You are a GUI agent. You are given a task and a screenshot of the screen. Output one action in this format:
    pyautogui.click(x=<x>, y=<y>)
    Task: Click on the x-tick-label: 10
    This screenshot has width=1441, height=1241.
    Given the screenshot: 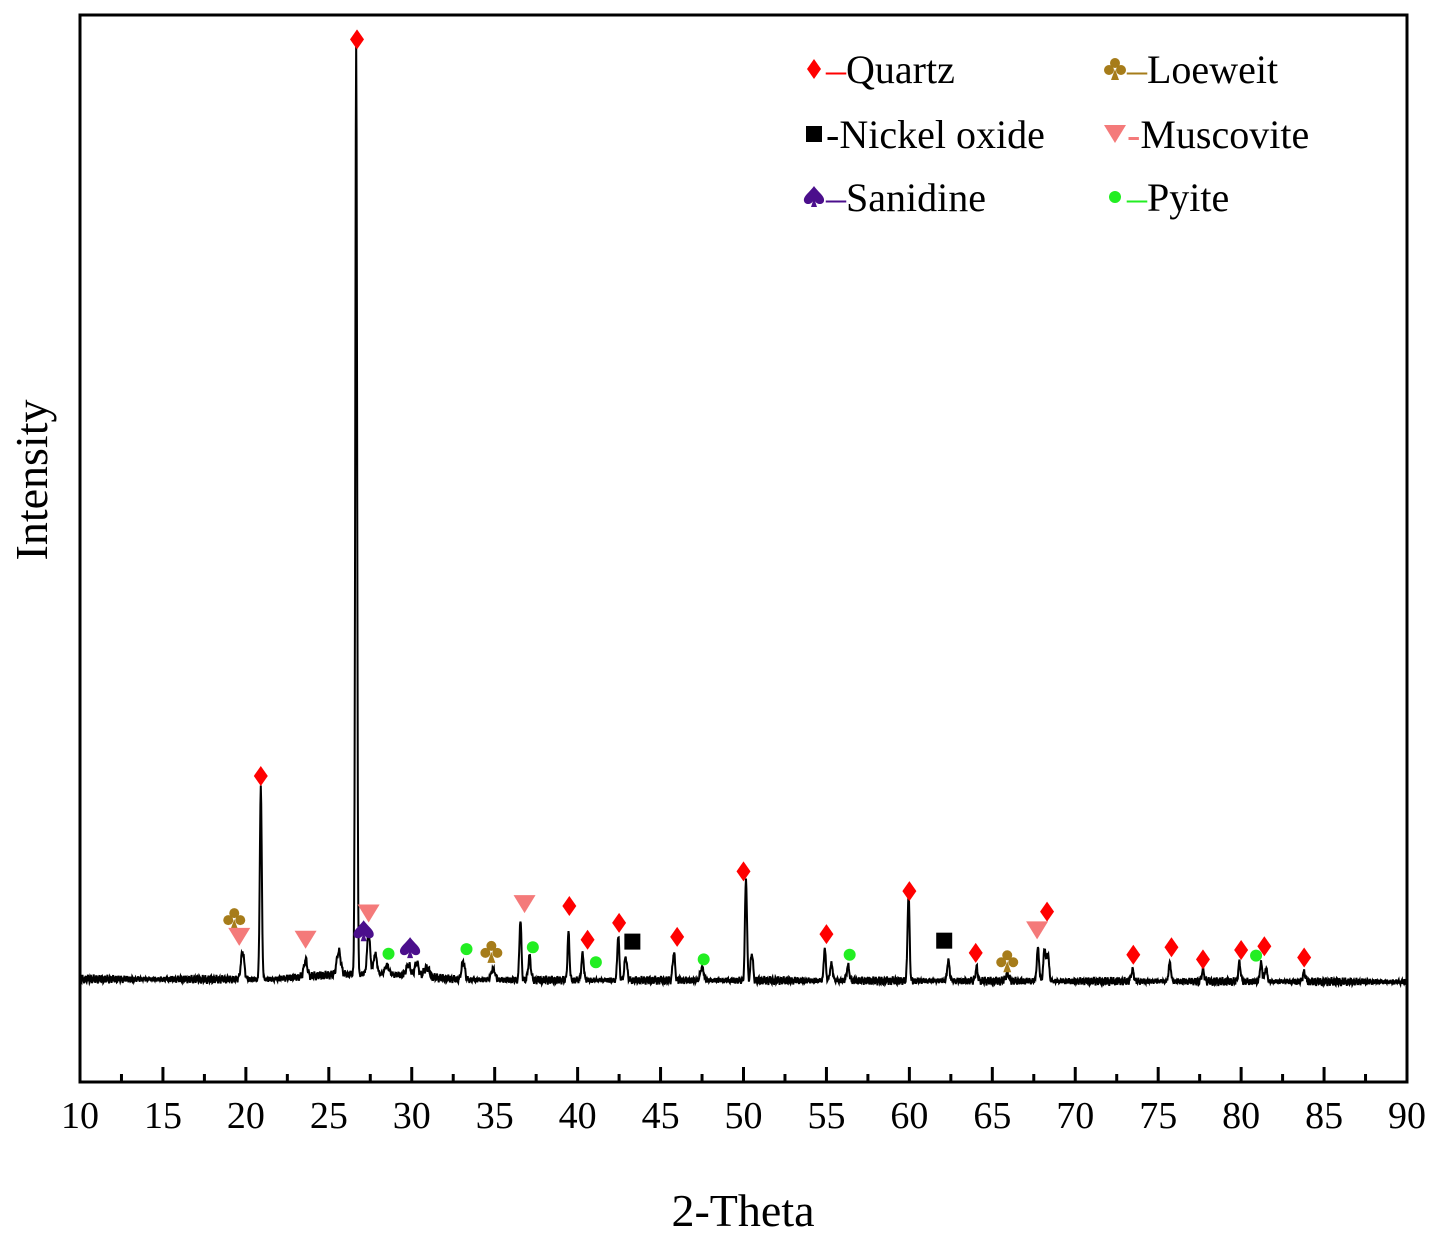 What is the action you would take?
    pyautogui.click(x=80, y=1116)
    